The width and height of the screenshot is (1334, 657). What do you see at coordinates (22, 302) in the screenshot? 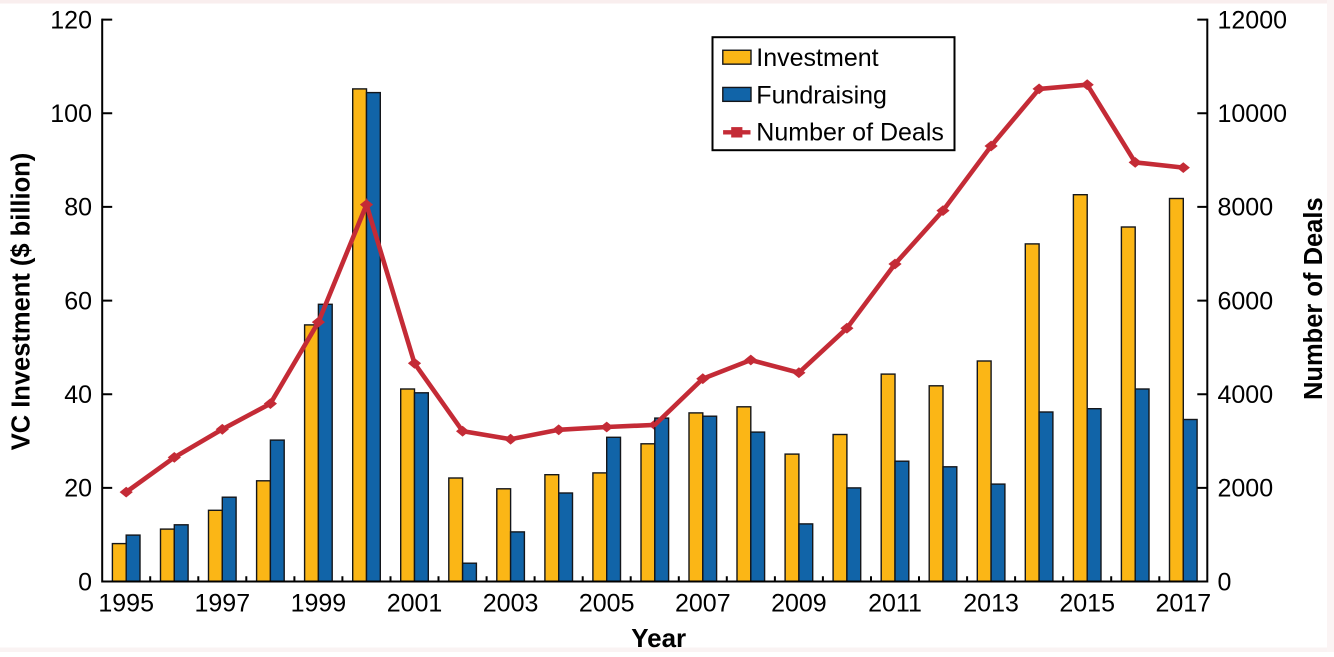
I see `svg-text: VC Investment ($ billion)` at bounding box center [22, 302].